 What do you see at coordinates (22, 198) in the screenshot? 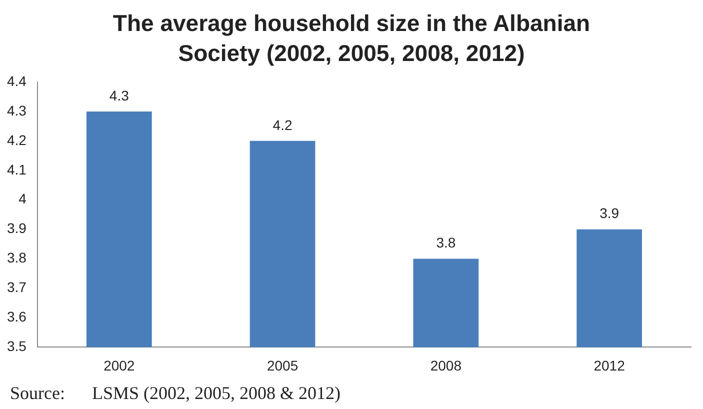
I see `y-tick-label: 4` at bounding box center [22, 198].